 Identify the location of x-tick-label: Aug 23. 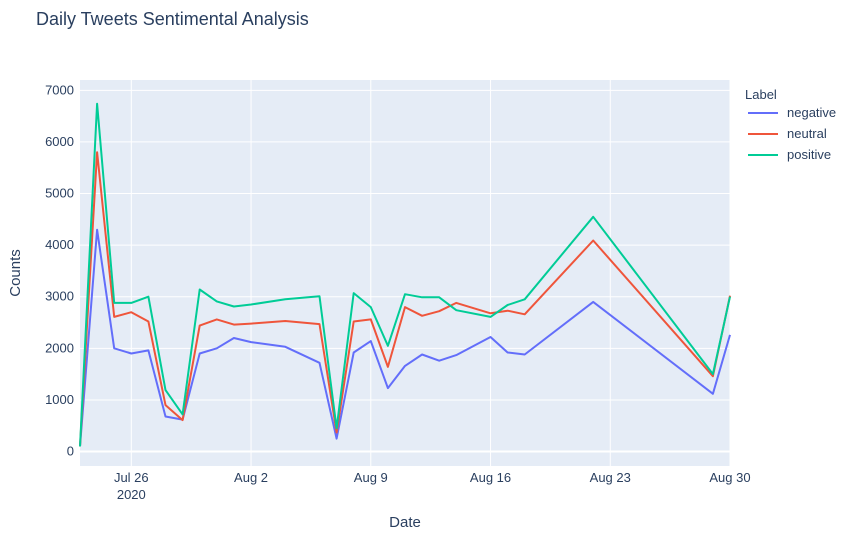
(610, 477).